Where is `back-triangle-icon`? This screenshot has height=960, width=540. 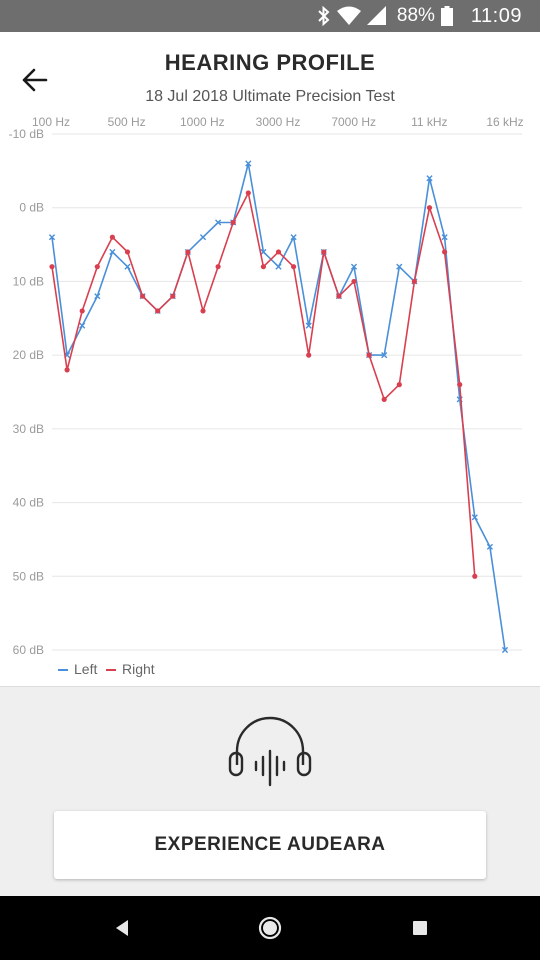 back-triangle-icon is located at coordinates (122, 928).